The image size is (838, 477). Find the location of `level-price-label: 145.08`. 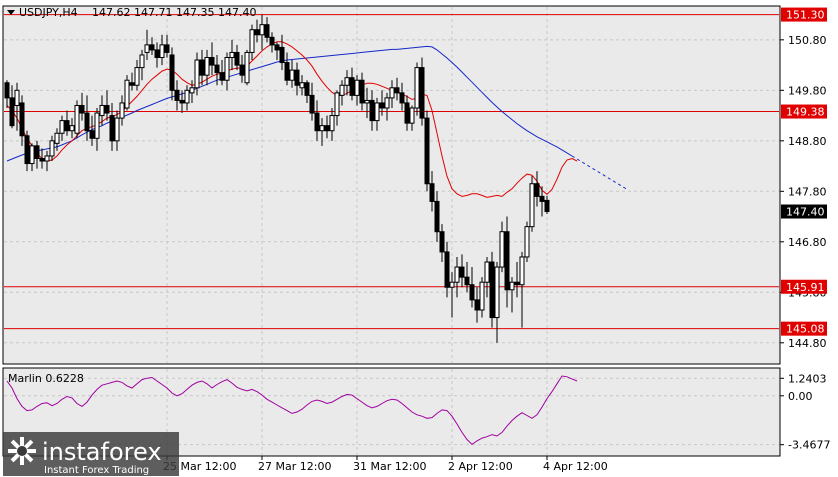

level-price-label: 145.08 is located at coordinates (805, 329).